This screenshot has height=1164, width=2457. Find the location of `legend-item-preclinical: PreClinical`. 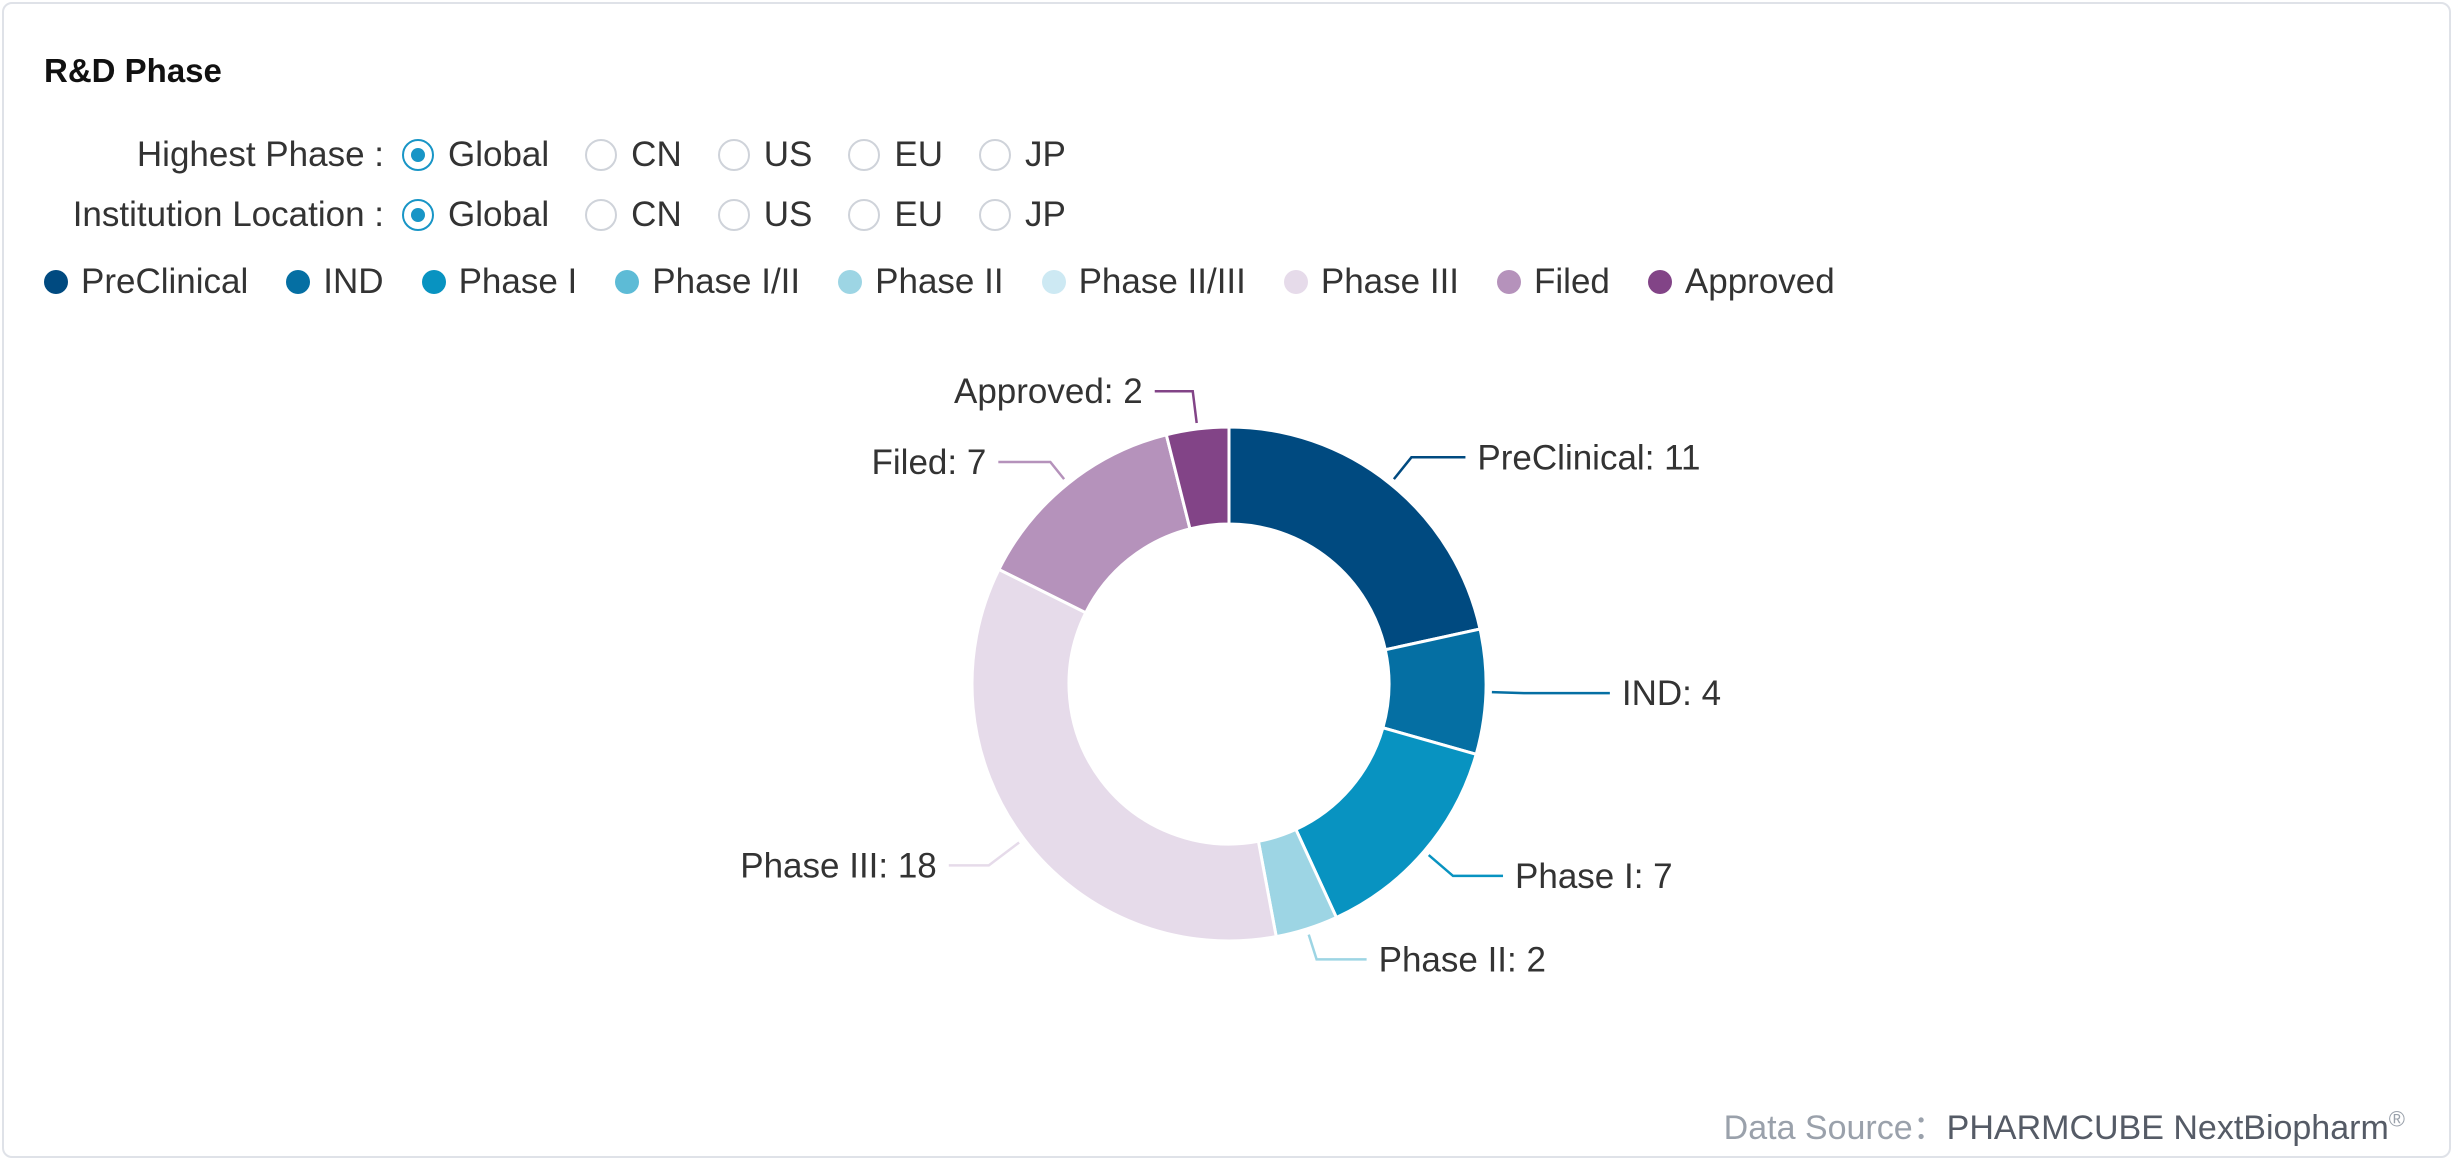

legend-item-preclinical: PreClinical is located at coordinates (146, 282).